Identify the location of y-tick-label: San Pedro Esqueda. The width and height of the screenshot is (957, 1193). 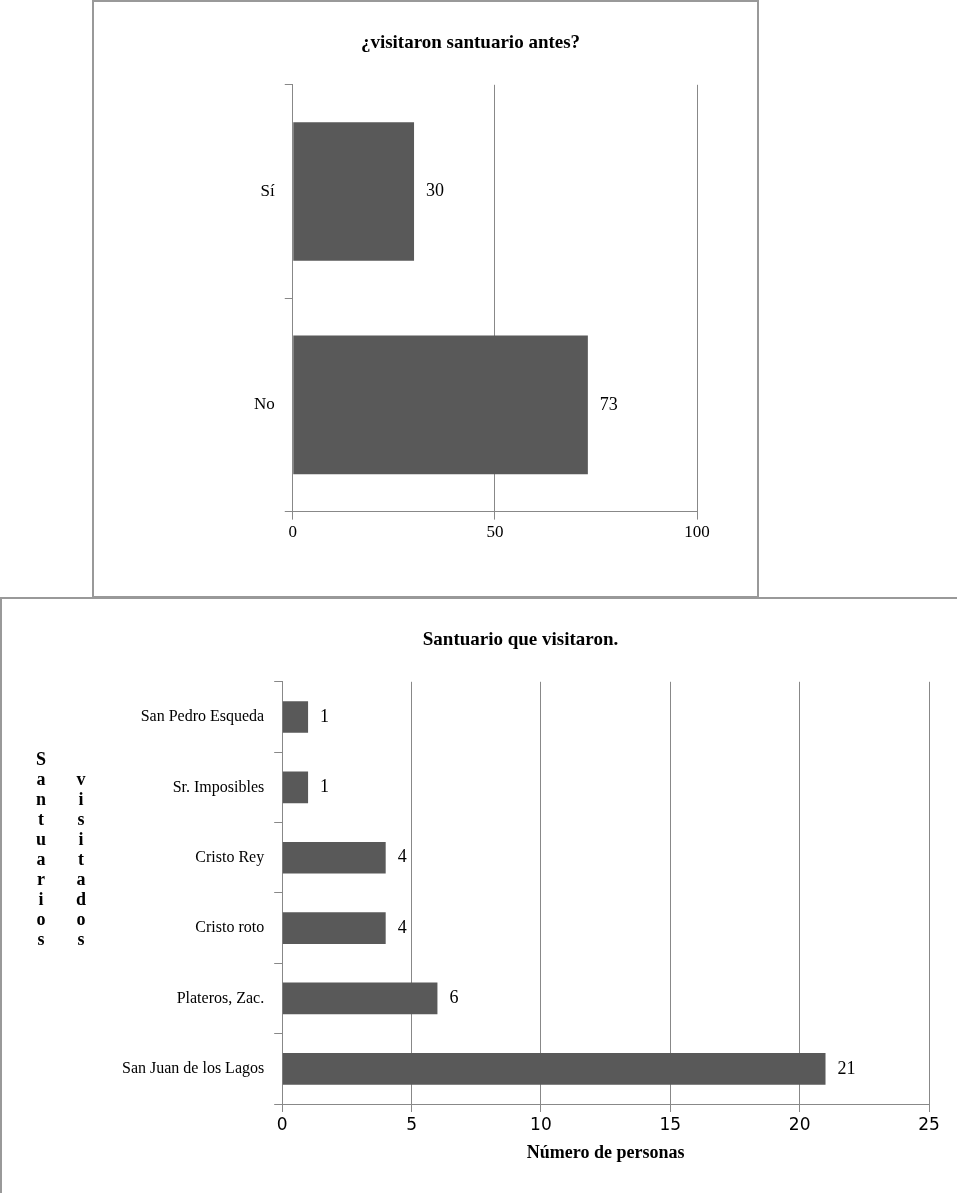
(202, 716).